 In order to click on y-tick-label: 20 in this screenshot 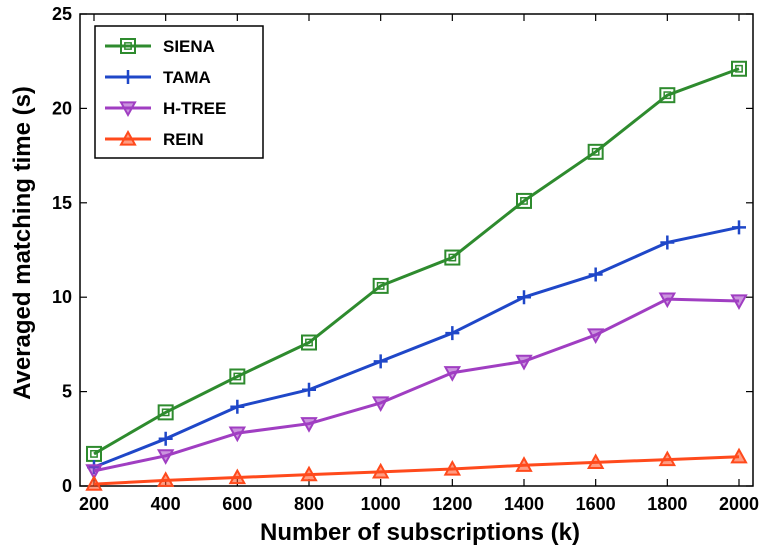, I will do `click(62, 108)`.